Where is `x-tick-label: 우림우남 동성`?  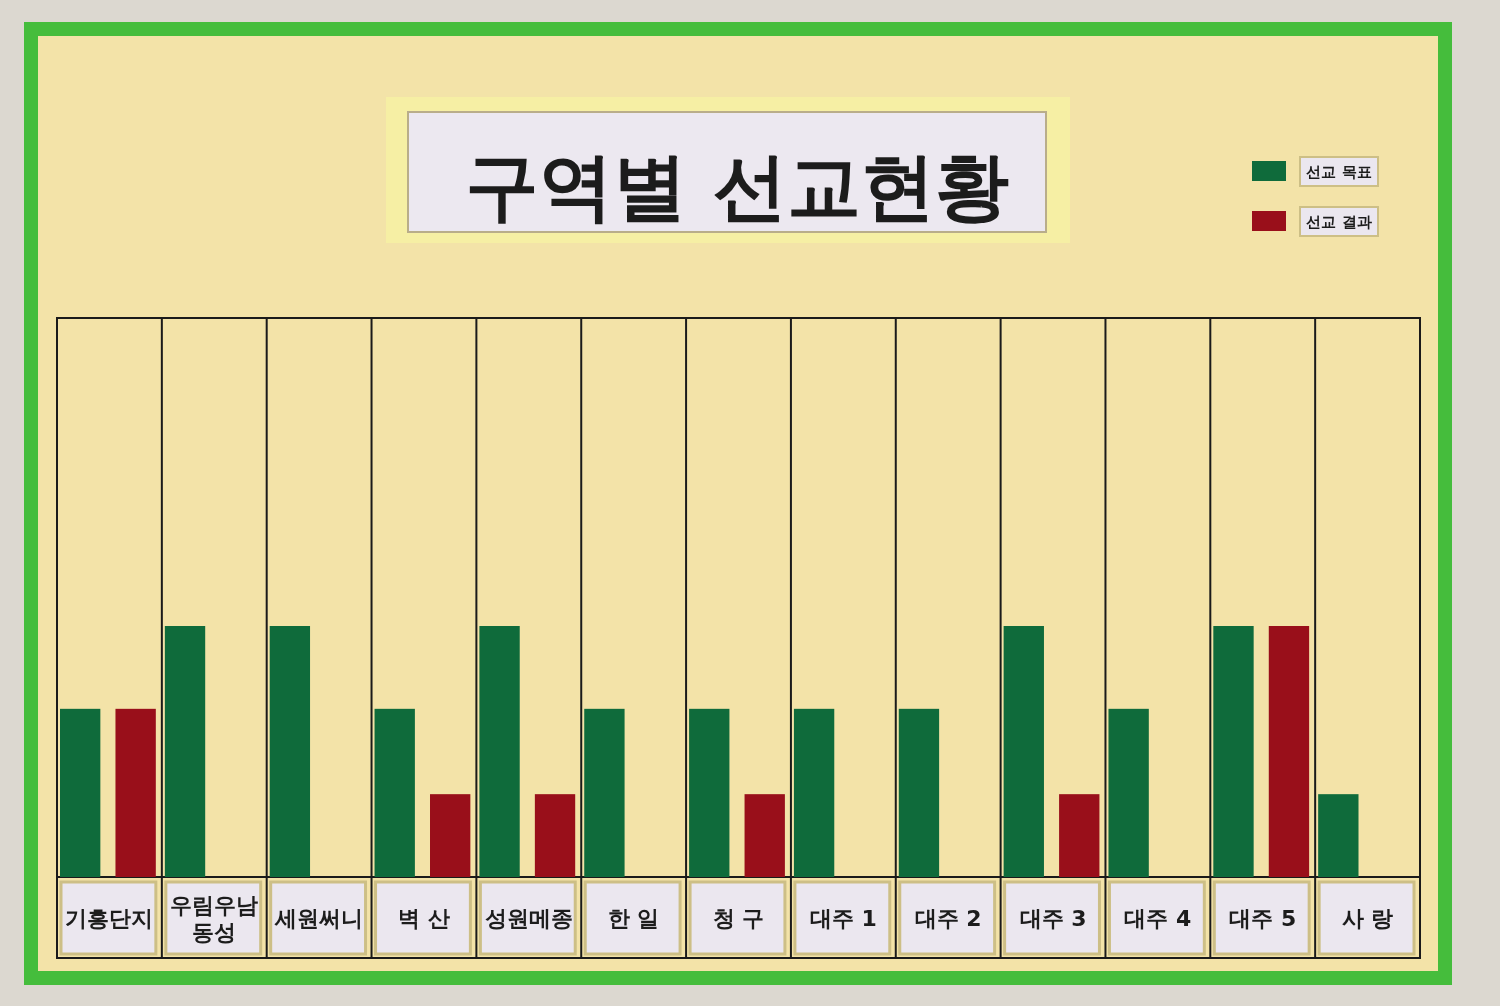
x-tick-label: 우림우남 동성 is located at coordinates (214, 919).